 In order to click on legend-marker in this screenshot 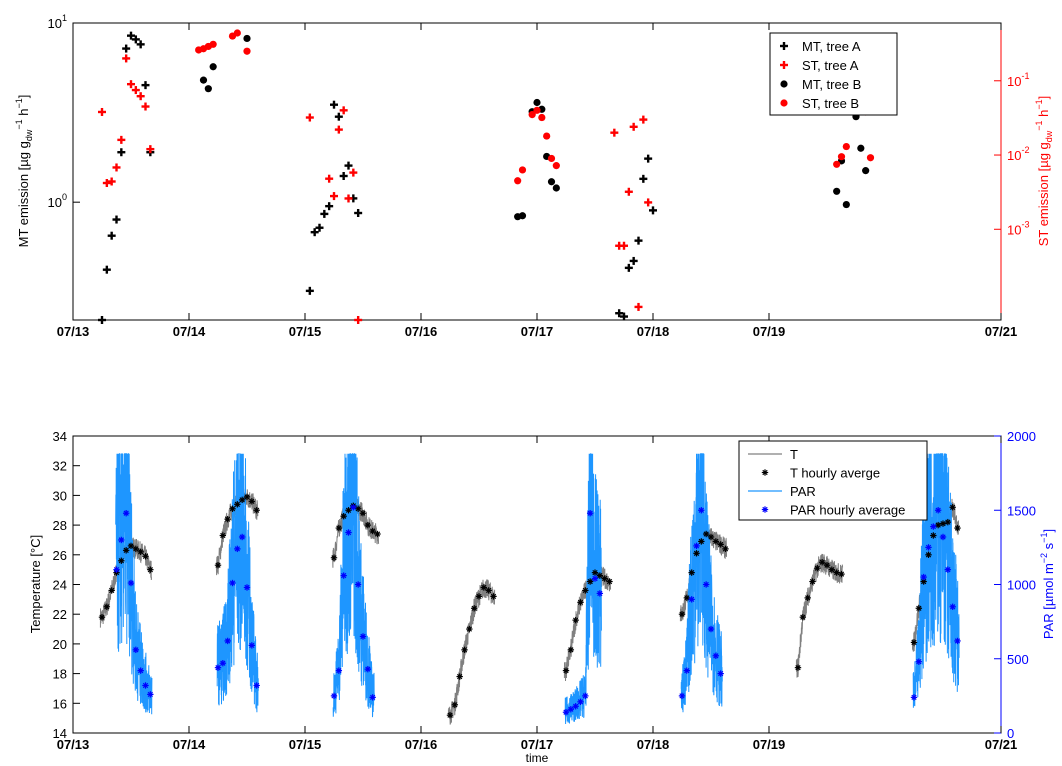, I will do `click(784, 103)`.